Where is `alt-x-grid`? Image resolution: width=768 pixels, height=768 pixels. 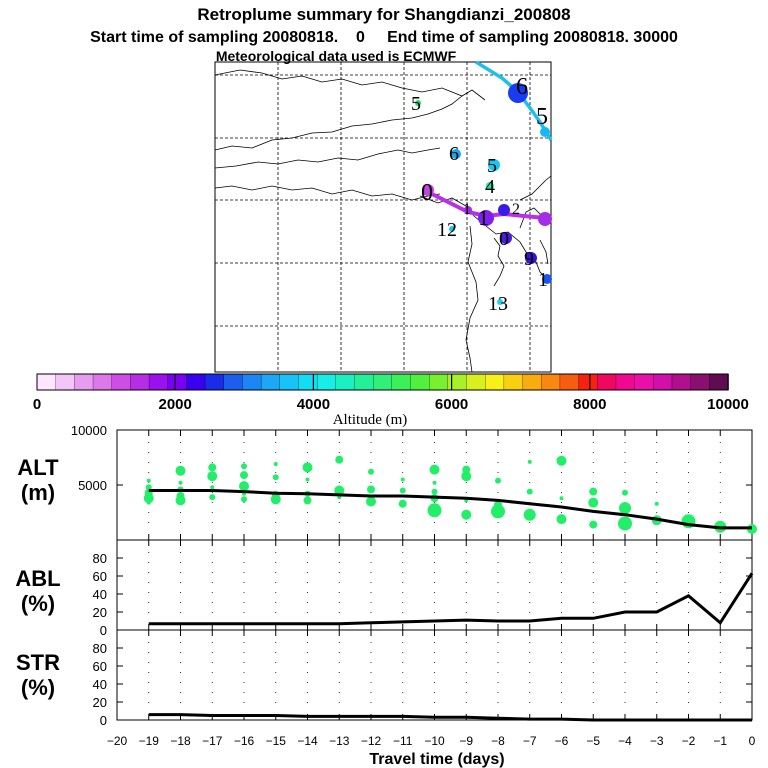
alt-x-grid is located at coordinates (434, 485).